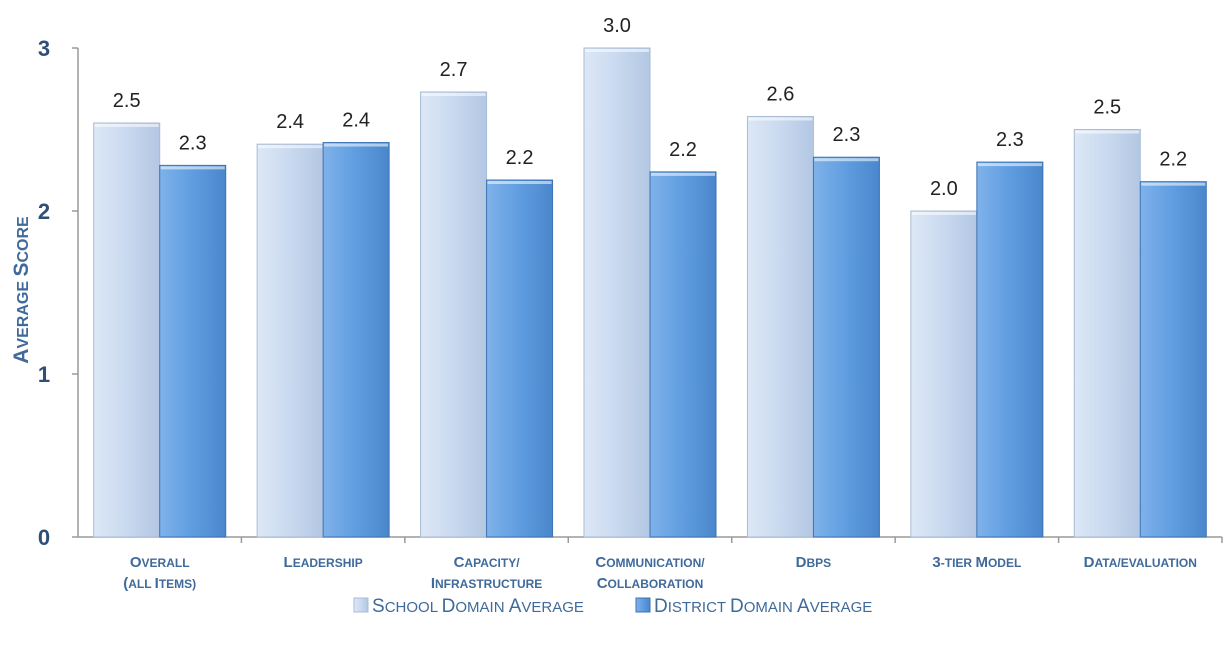  Describe the element at coordinates (159, 583) in the screenshot. I see `x-tick-label: (ALL ITEMS)` at that location.